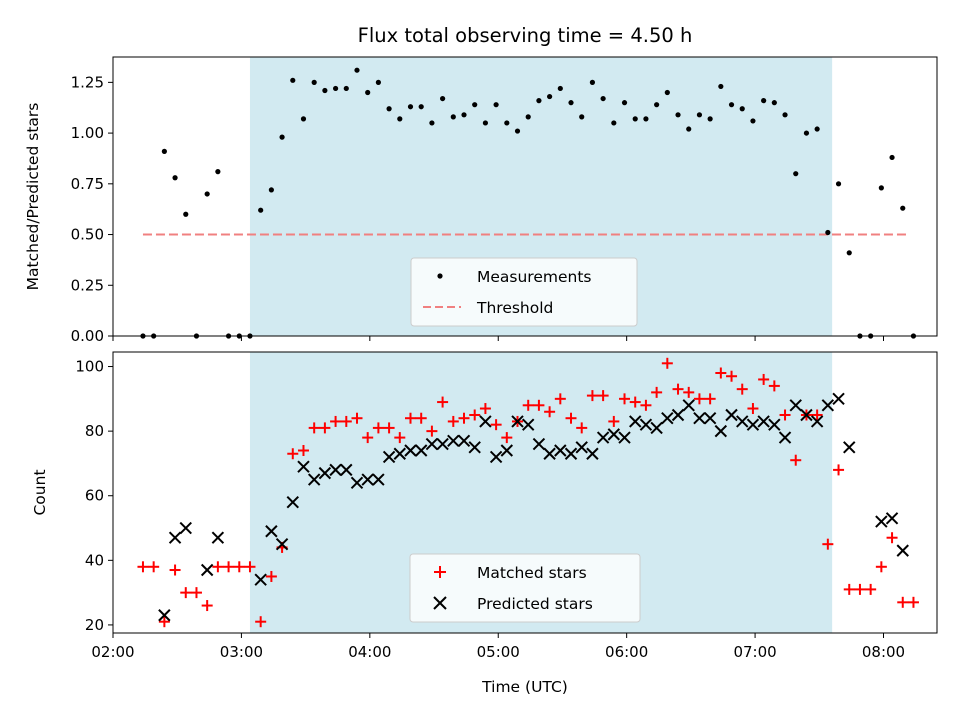  Describe the element at coordinates (369, 652) in the screenshot. I see `x-tick-label: 04:00` at that location.